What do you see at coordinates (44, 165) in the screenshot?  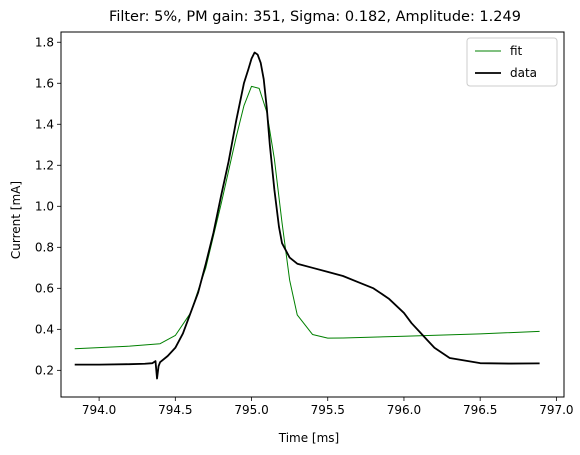 I see `y-tick-label: 1.2` at bounding box center [44, 165].